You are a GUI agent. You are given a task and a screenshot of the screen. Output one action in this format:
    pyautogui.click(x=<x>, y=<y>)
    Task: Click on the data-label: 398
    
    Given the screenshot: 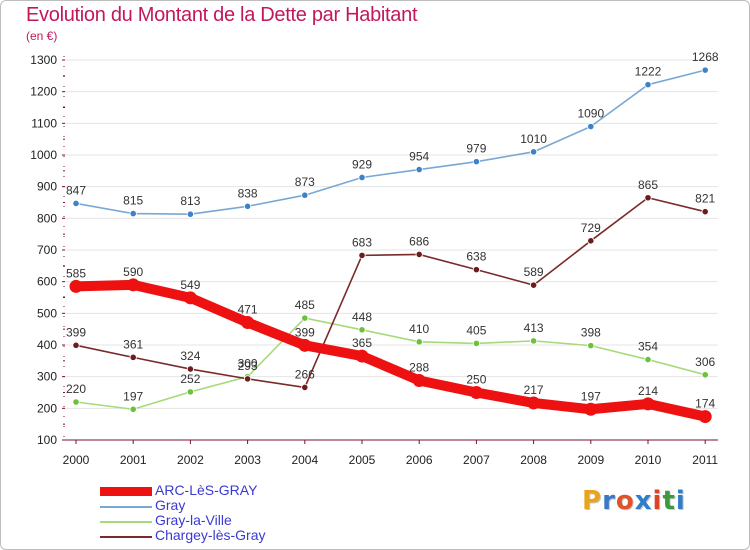 What is the action you would take?
    pyautogui.click(x=591, y=333)
    